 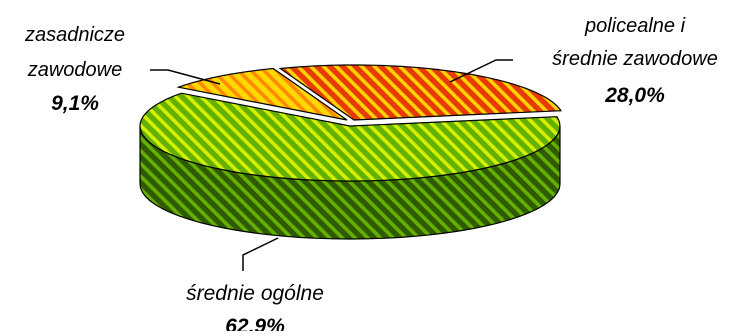 I want to click on value-label-srednie-ogolne: 62,9%, so click(x=255, y=323).